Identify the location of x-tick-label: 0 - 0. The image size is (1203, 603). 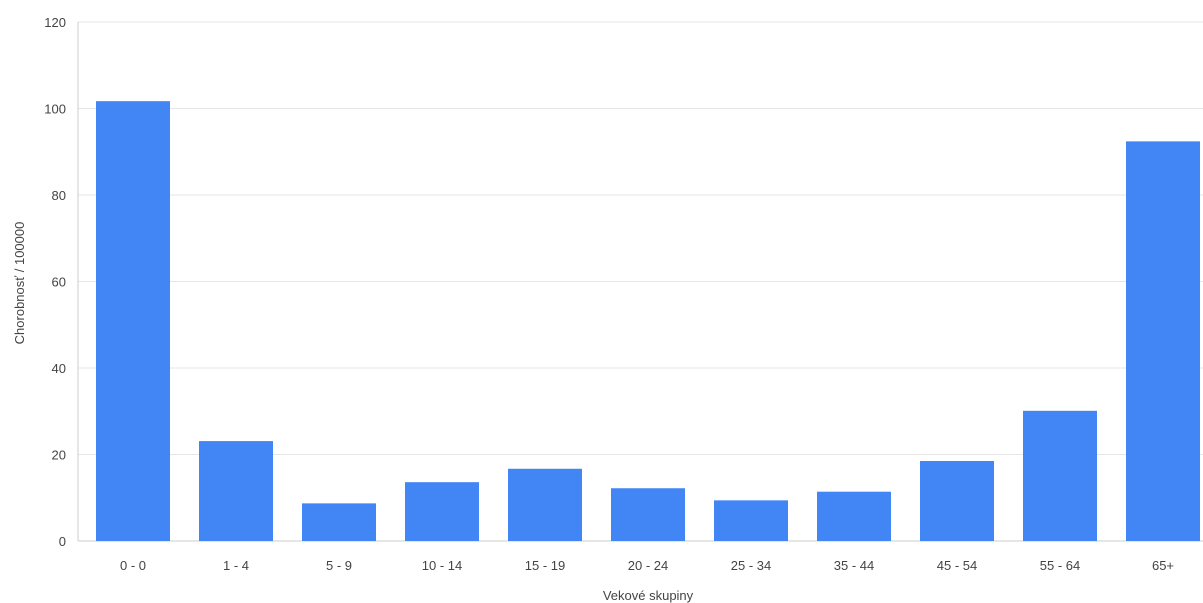
(133, 565).